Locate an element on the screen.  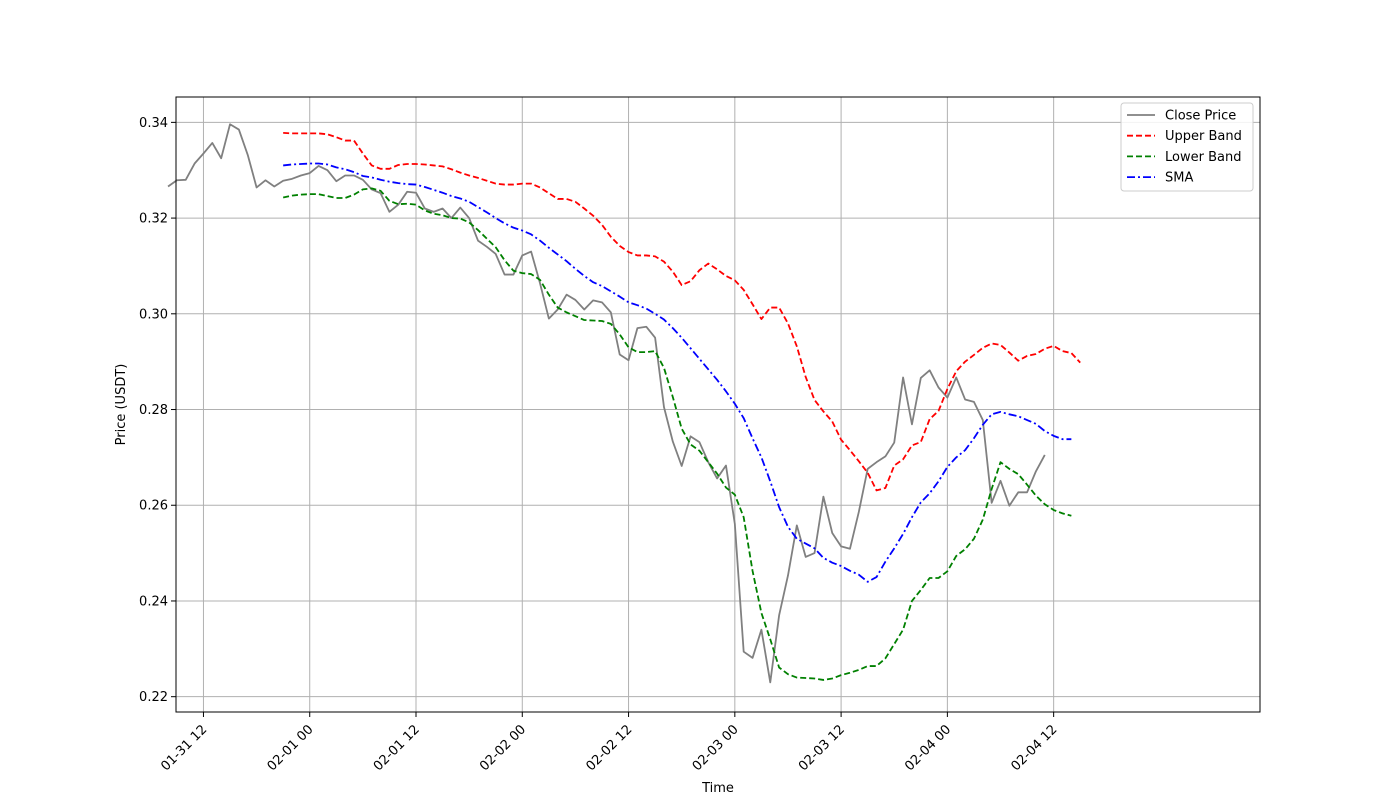
legend-item-label: Close Price is located at coordinates (1200, 116).